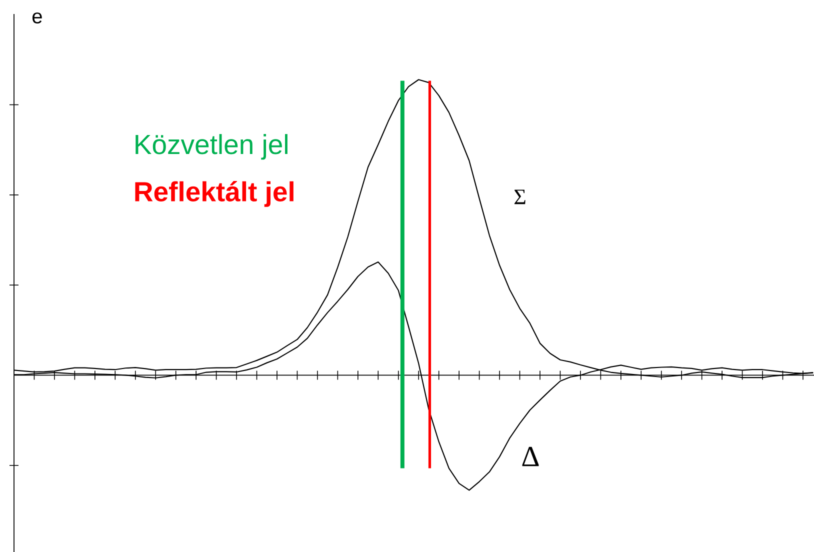 The width and height of the screenshot is (814, 552). What do you see at coordinates (530, 456) in the screenshot?
I see `series-label: Δ` at bounding box center [530, 456].